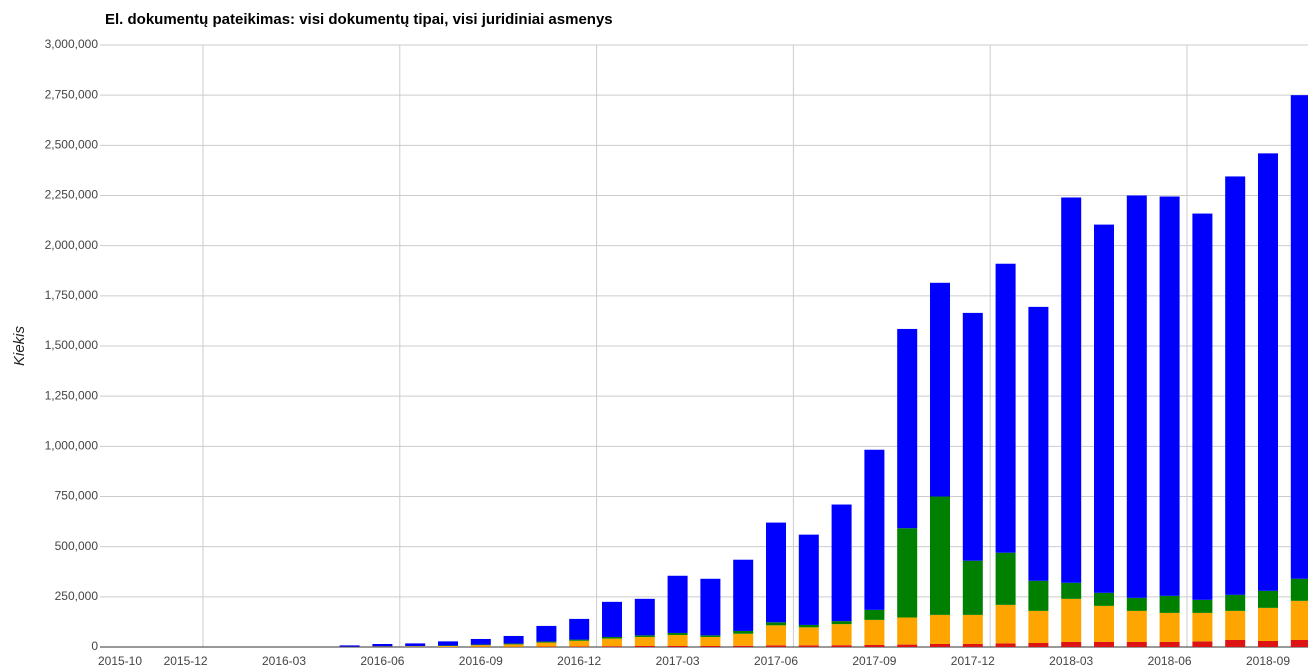 The width and height of the screenshot is (1308, 670). I want to click on y-tick-label: 2,500,000, so click(72, 145).